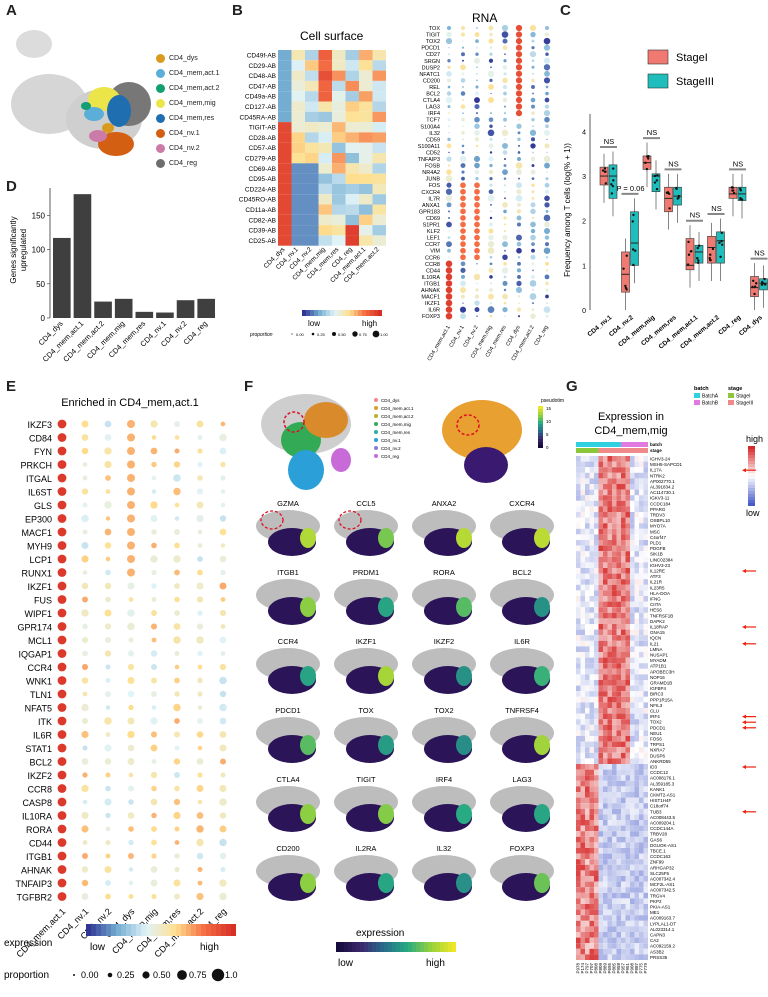 The width and height of the screenshot is (768, 997). I want to click on umap-cluster, so click(341, 460).